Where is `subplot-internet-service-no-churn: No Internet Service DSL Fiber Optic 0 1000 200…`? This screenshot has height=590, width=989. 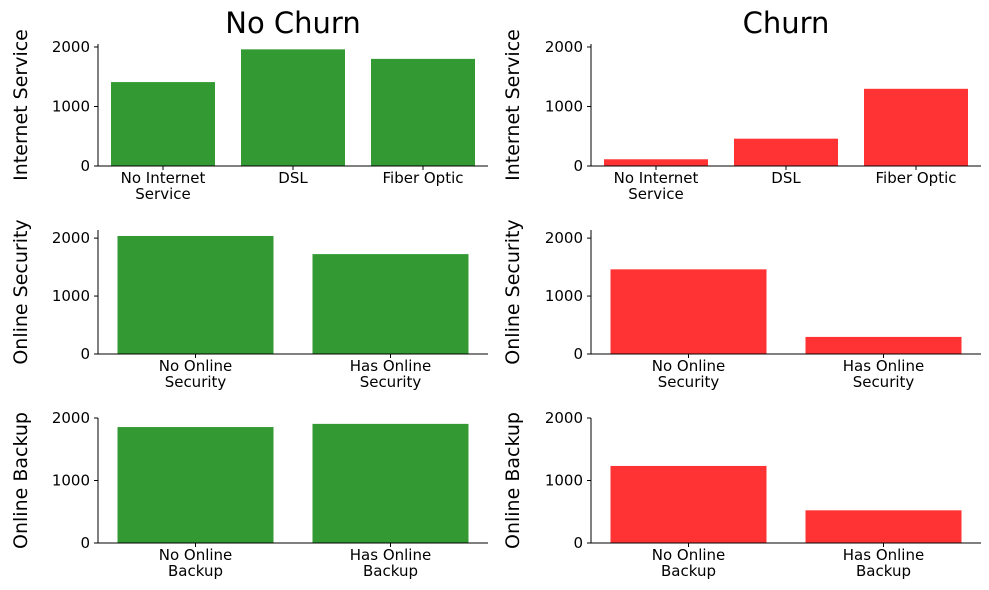 subplot-internet-service-no-churn: No Internet Service DSL Fiber Optic 0 1000 200… is located at coordinates (249, 116).